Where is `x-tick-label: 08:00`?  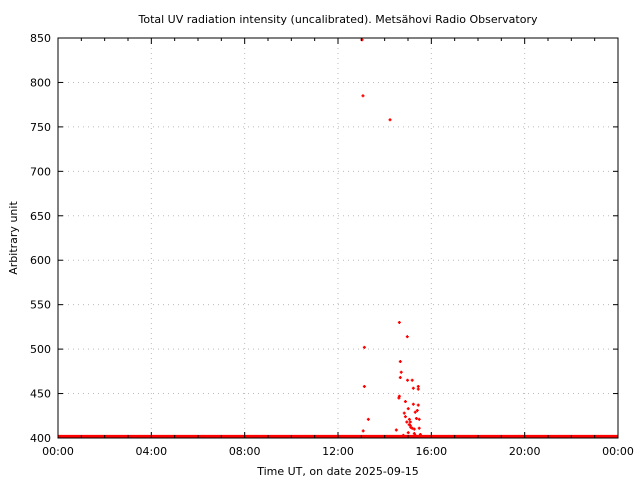
x-tick-label: 08:00 is located at coordinates (245, 451).